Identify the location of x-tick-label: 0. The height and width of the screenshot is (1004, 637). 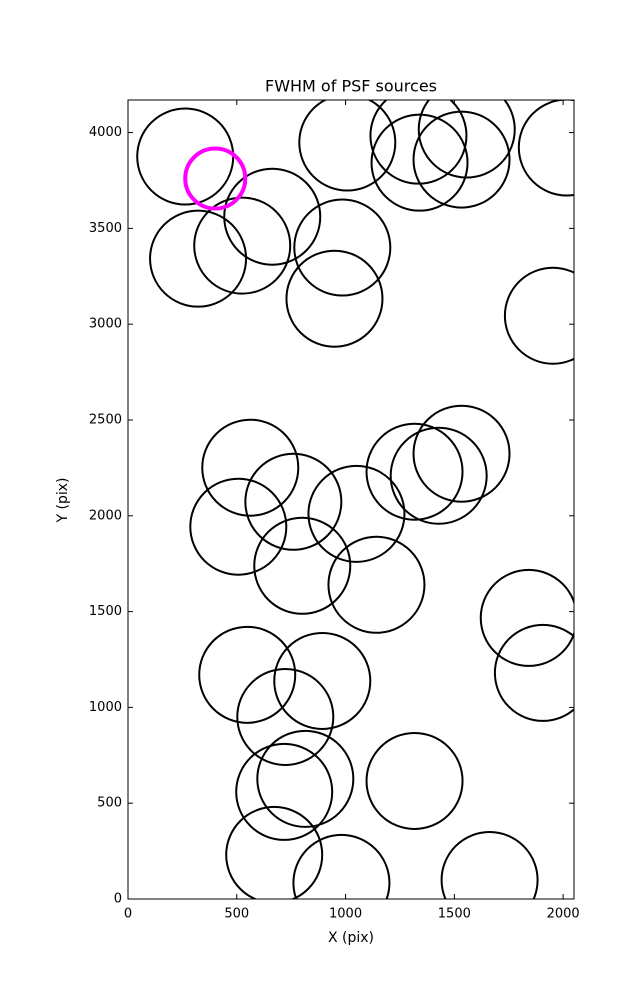
(128, 914).